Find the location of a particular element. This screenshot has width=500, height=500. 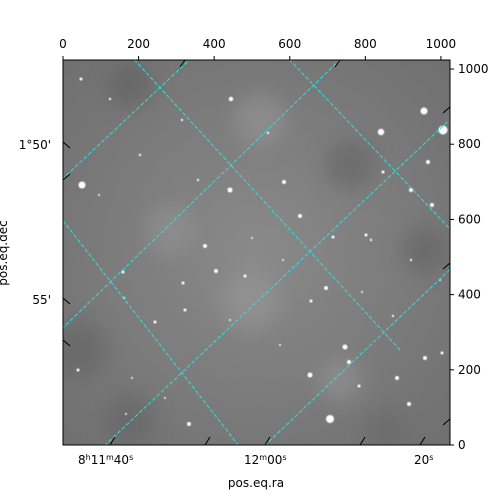

dec-tick-label-1: 1°50' is located at coordinates (35, 145).